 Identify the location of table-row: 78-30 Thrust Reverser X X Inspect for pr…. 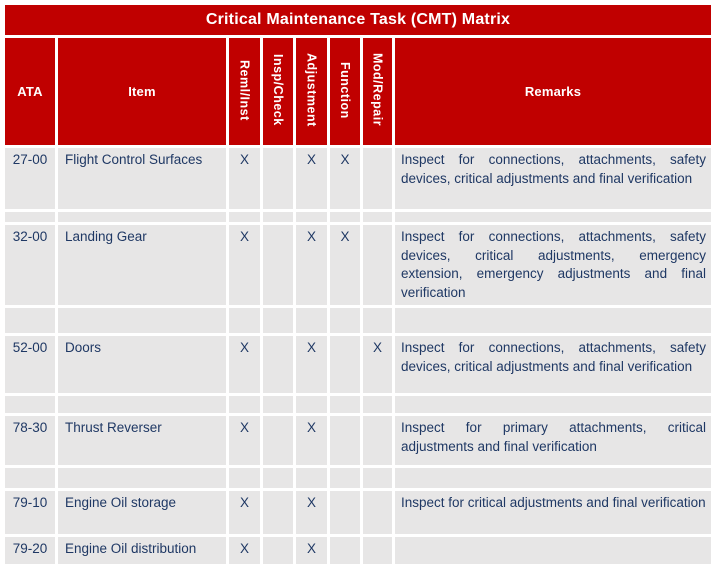
(357, 440).